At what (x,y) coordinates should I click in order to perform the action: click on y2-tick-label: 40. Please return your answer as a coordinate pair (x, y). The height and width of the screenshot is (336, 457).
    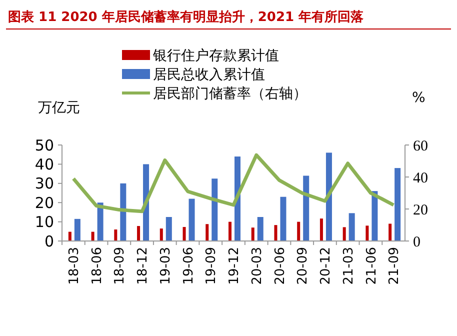
    Looking at the image, I should click on (420, 178).